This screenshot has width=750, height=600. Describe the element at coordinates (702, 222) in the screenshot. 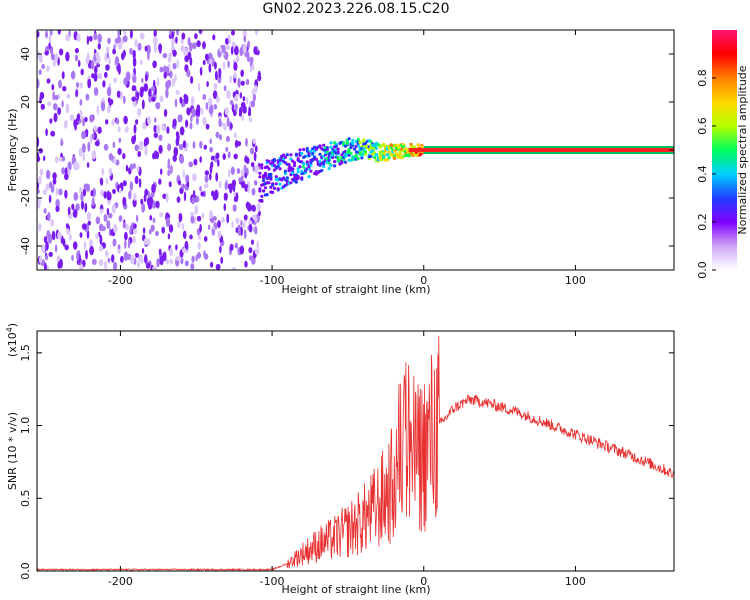

I see `colorbar-tick-label: 0.2` at that location.